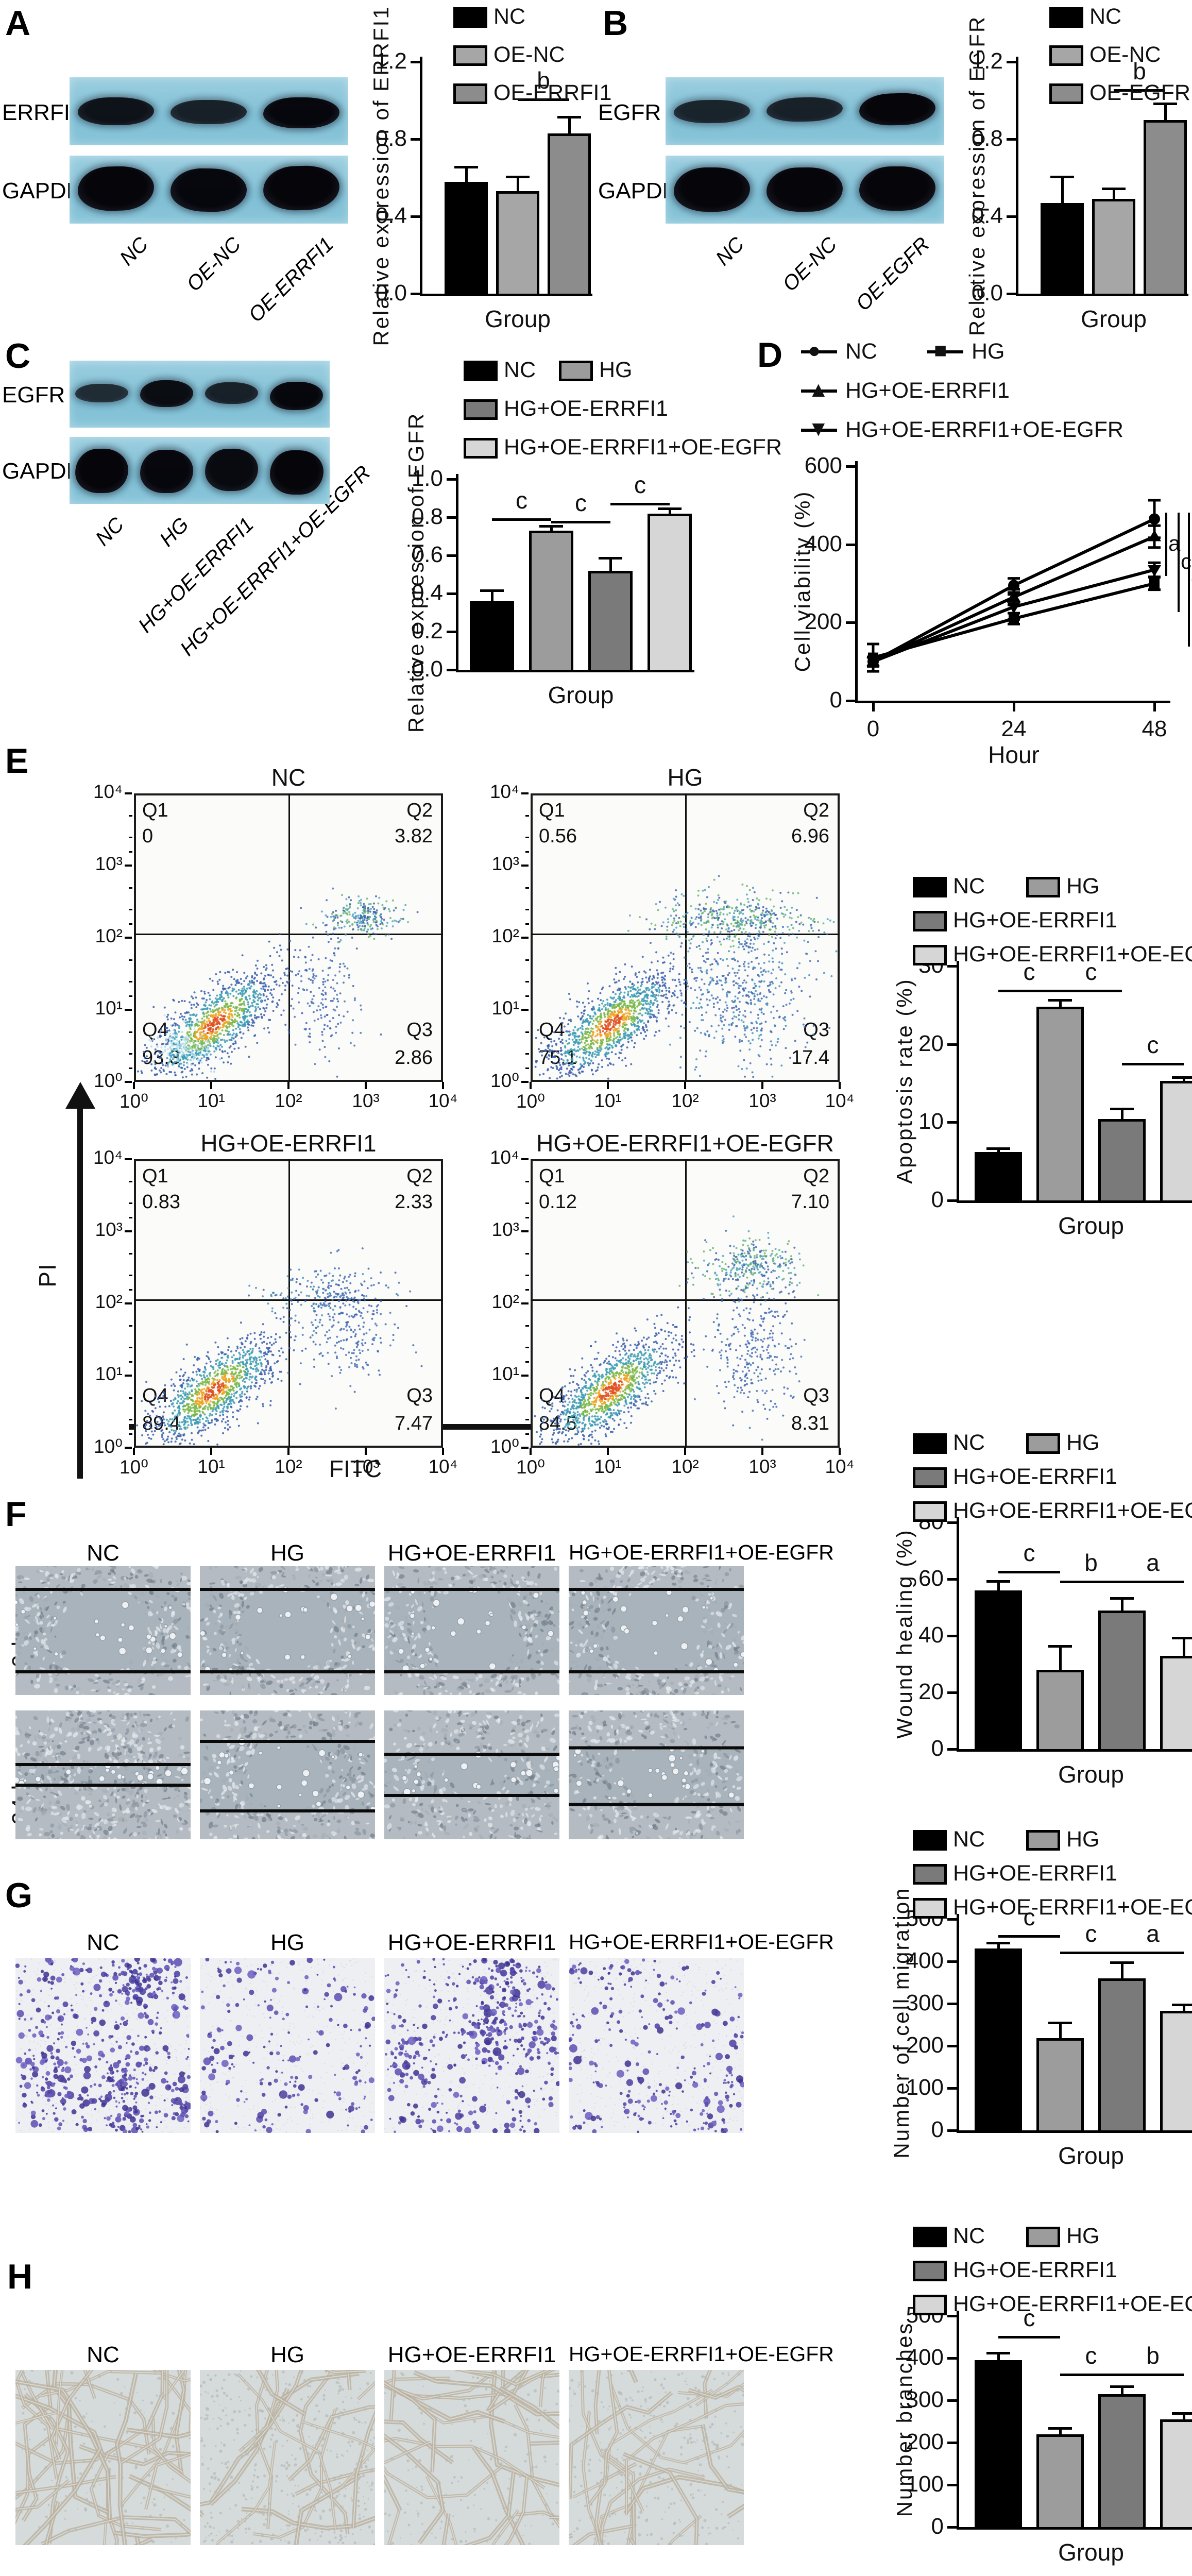 Image resolution: width=1192 pixels, height=2576 pixels. Describe the element at coordinates (925, 2357) in the screenshot. I see `y-tick-label: 400` at that location.